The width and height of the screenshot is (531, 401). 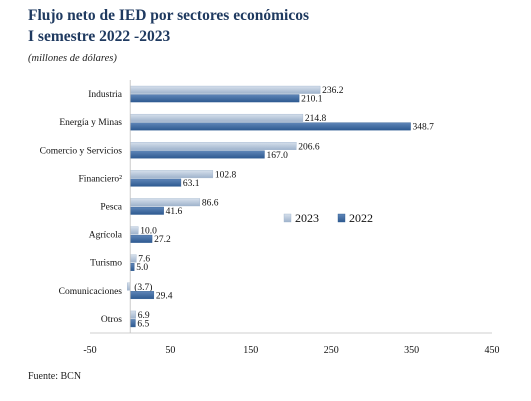 What do you see at coordinates (148, 232) in the screenshot?
I see `data-label: 10.0` at bounding box center [148, 232].